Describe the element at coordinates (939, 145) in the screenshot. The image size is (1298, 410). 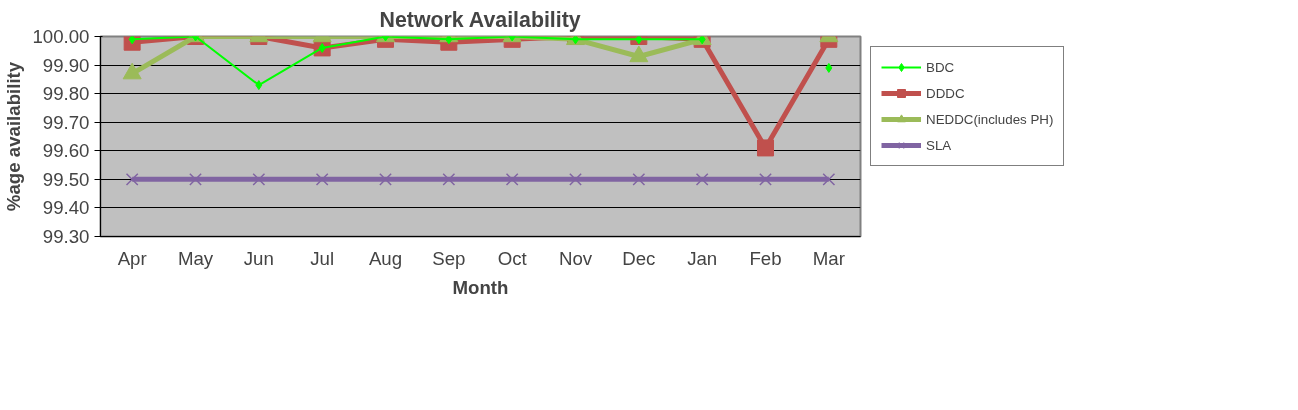
I see `legend-label: SLA` at that location.